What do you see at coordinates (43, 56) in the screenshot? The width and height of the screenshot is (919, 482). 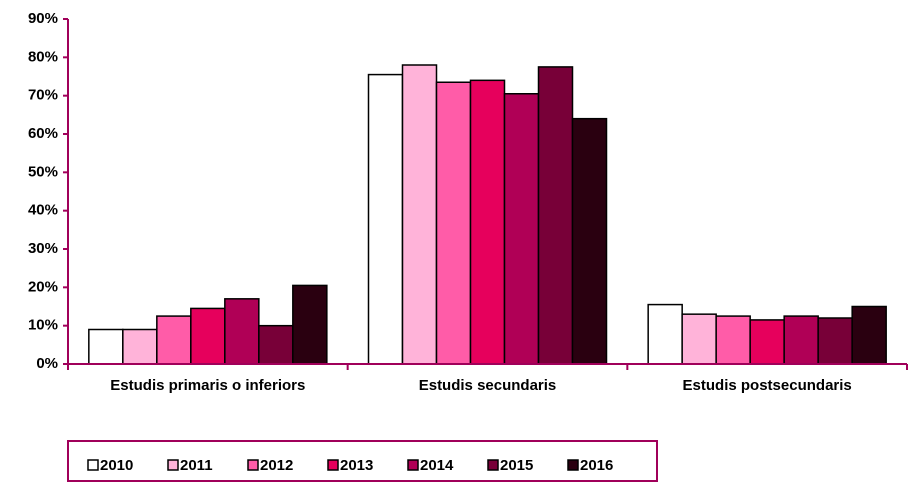 I see `y-tick-label: 80%` at bounding box center [43, 56].